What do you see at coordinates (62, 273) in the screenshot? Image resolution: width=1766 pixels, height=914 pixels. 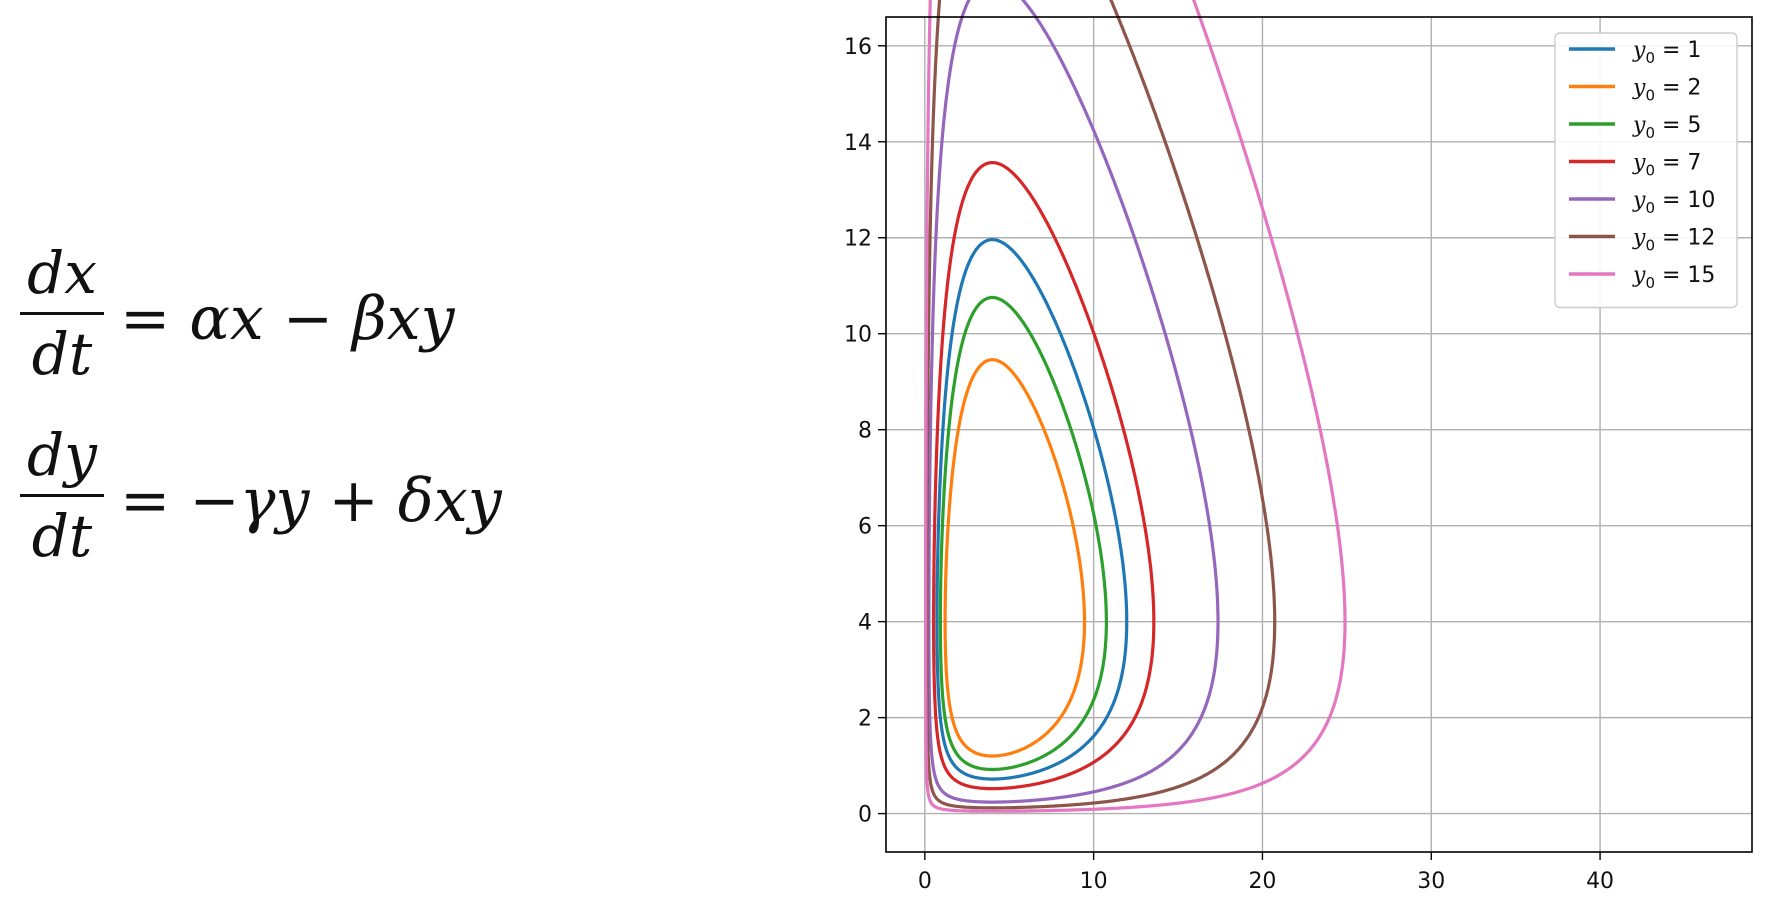 I see `numerator: dx` at bounding box center [62, 273].